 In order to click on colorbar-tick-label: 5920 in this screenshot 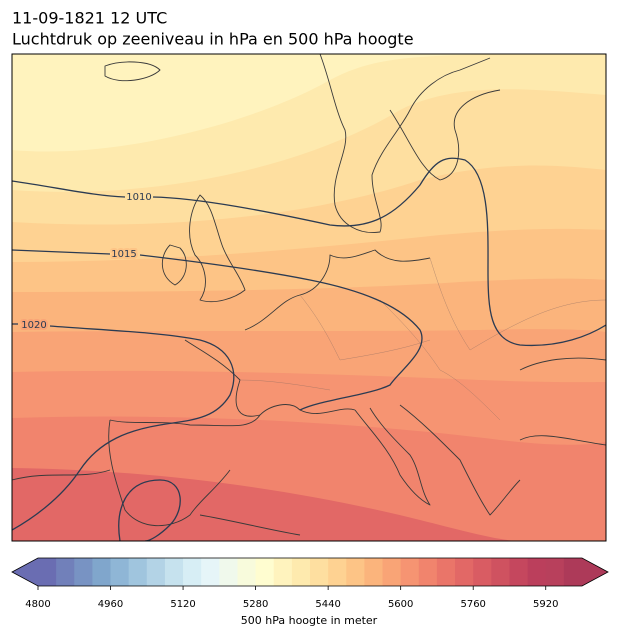, I will do `click(545, 604)`.